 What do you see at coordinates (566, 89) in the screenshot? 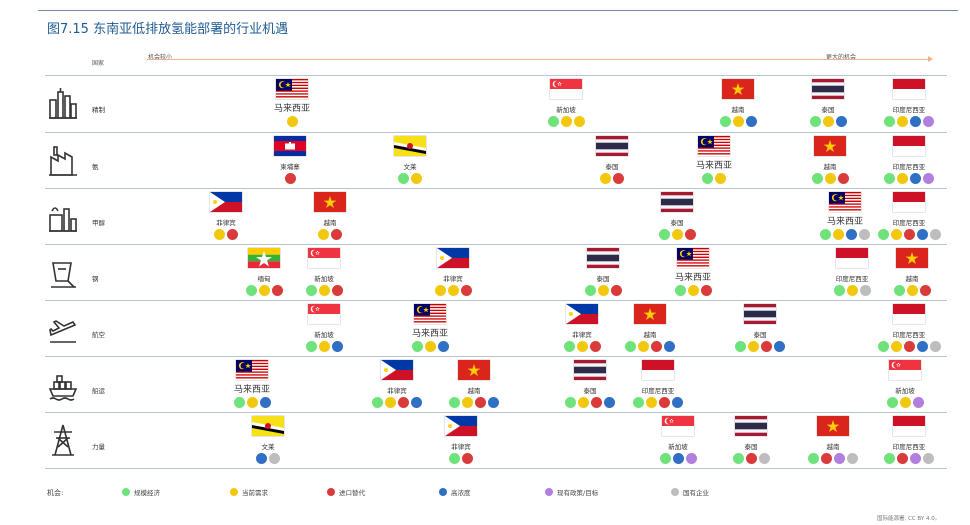
I see `flag-singapore` at bounding box center [566, 89].